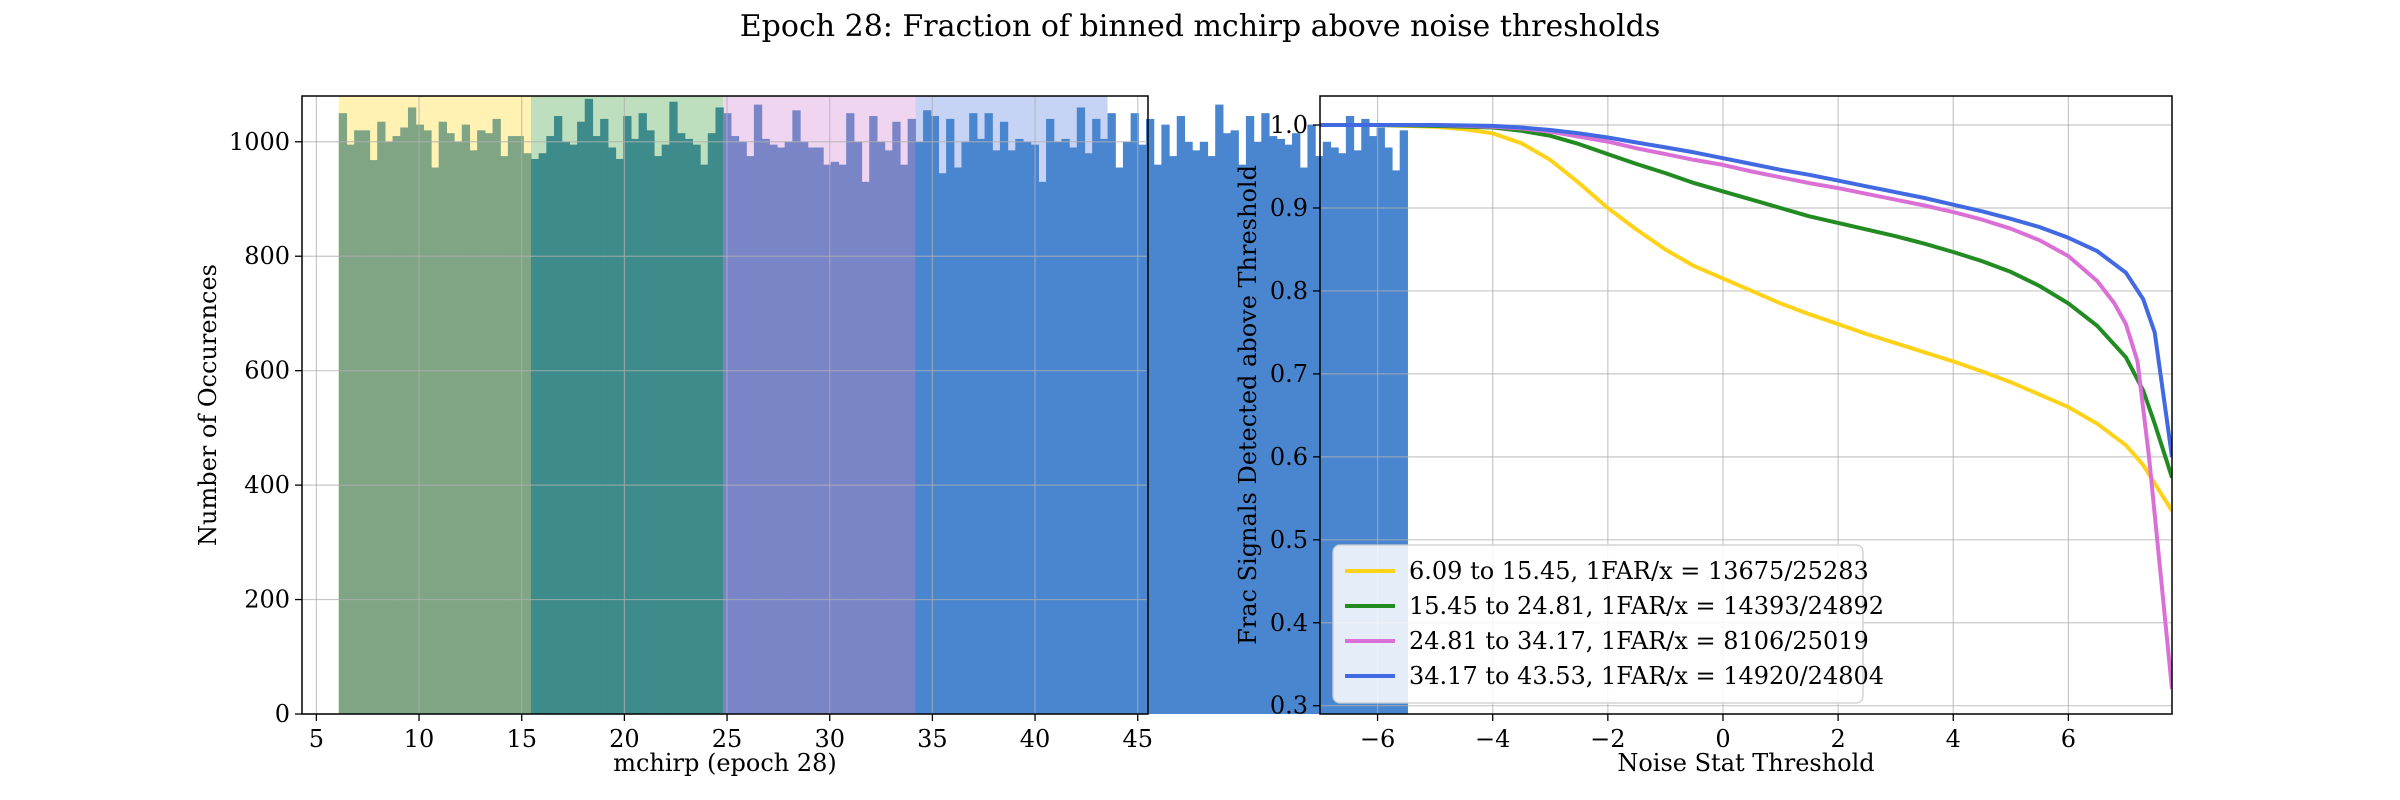  What do you see at coordinates (267, 485) in the screenshot?
I see `y-tick-label: 400` at bounding box center [267, 485].